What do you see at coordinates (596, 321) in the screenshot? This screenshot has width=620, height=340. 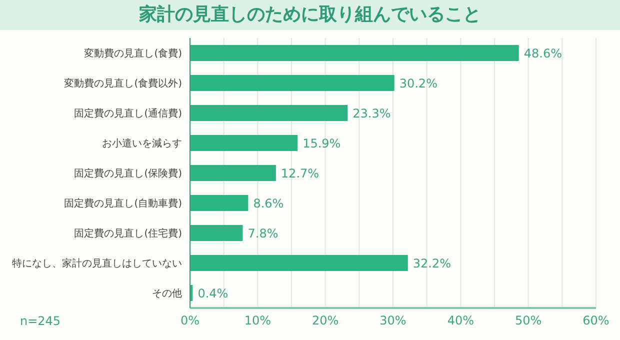 I see `x-tick-label: 60%` at bounding box center [596, 321].